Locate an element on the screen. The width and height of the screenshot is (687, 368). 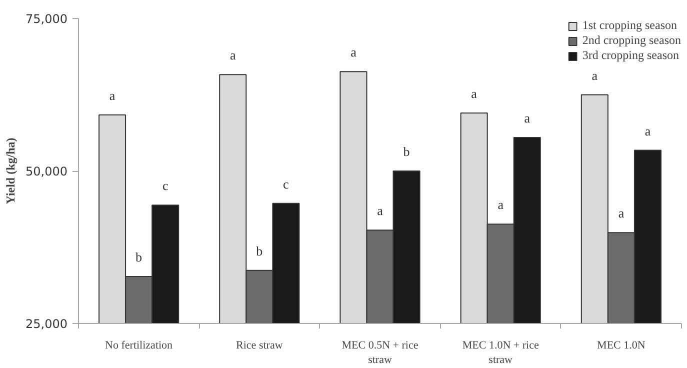
x-tick-label: No fertilization is located at coordinates (139, 346).